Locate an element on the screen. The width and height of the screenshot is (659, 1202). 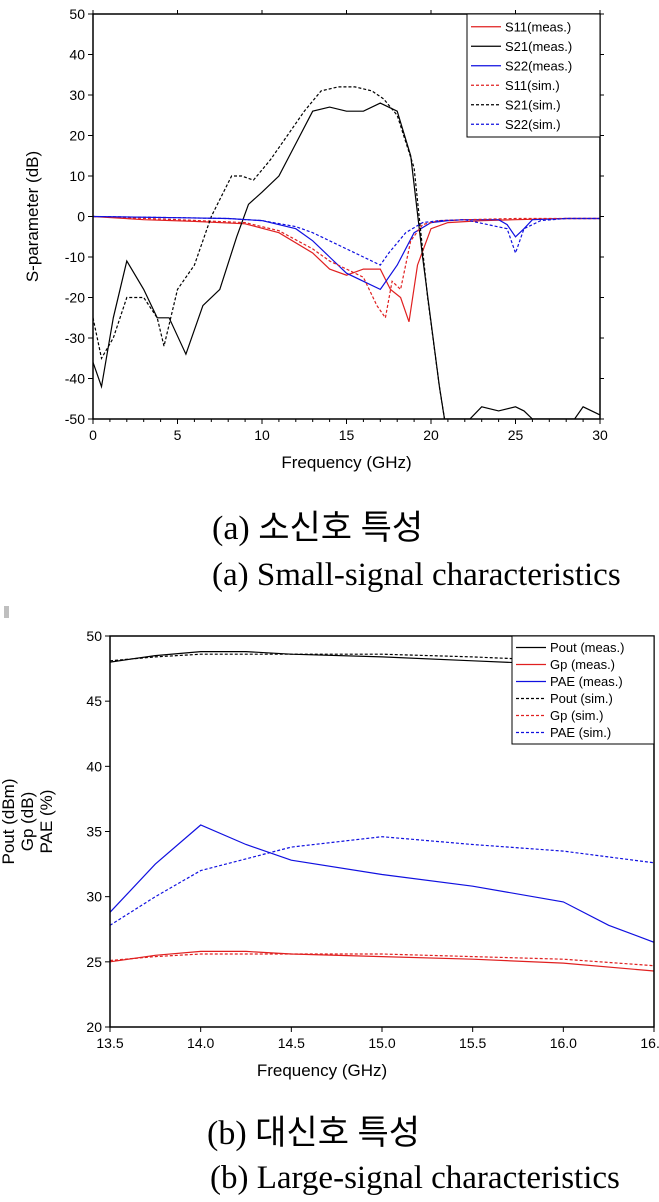
caption-b-korean: (b) 대신호 특성 is located at coordinates (314, 1133).